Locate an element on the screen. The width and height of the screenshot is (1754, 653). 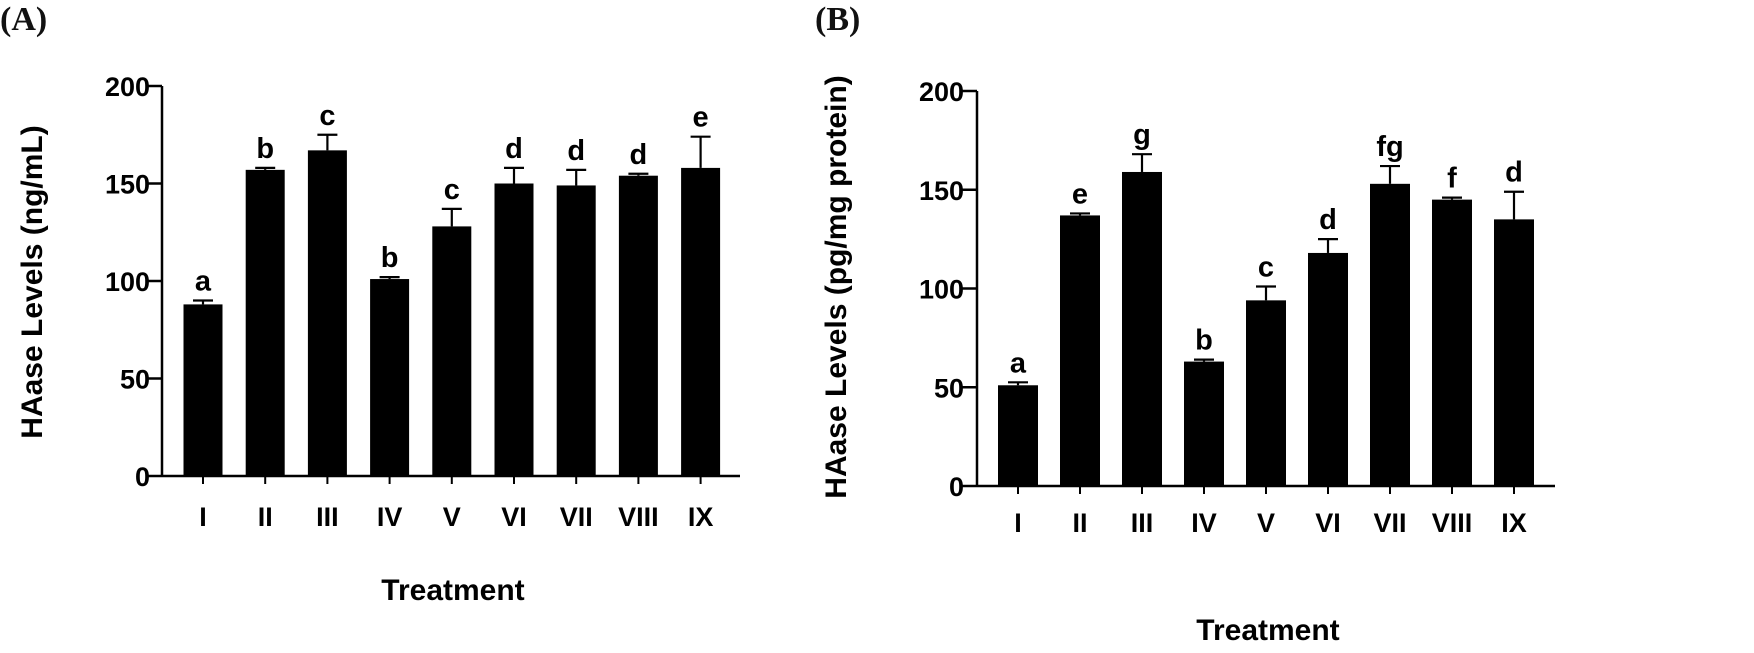
panel-b-significance-label-VIII: f is located at coordinates (1452, 179).